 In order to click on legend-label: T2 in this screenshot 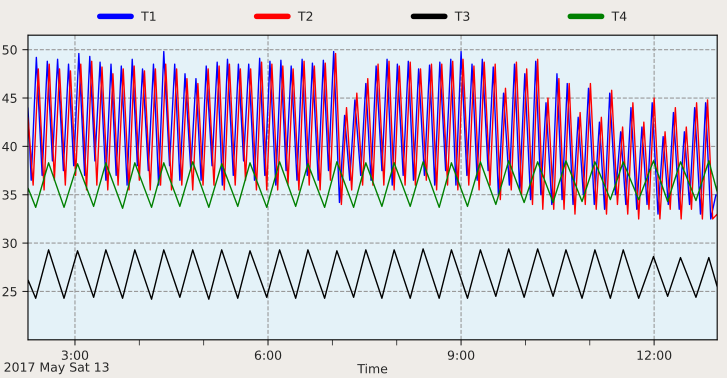, I will do `click(305, 16)`.